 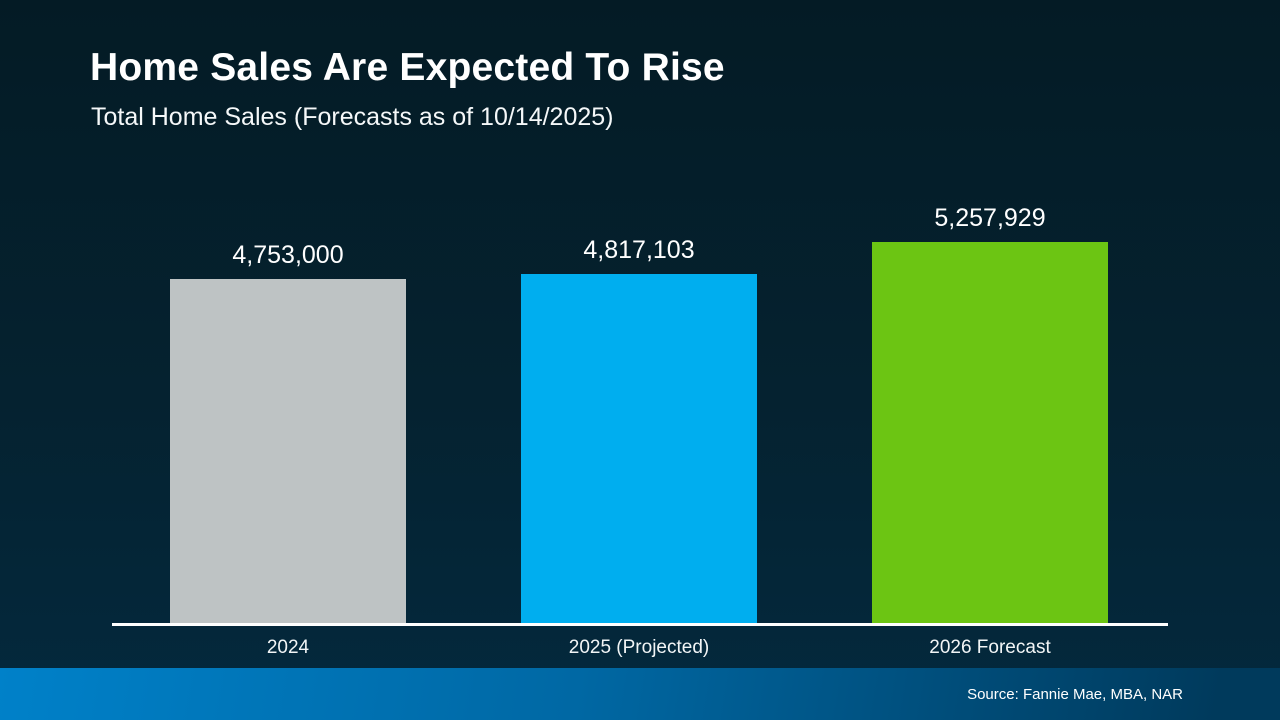 I want to click on footer-bar: Source: Fannie Mae, MBA, NAR, so click(x=640, y=694).